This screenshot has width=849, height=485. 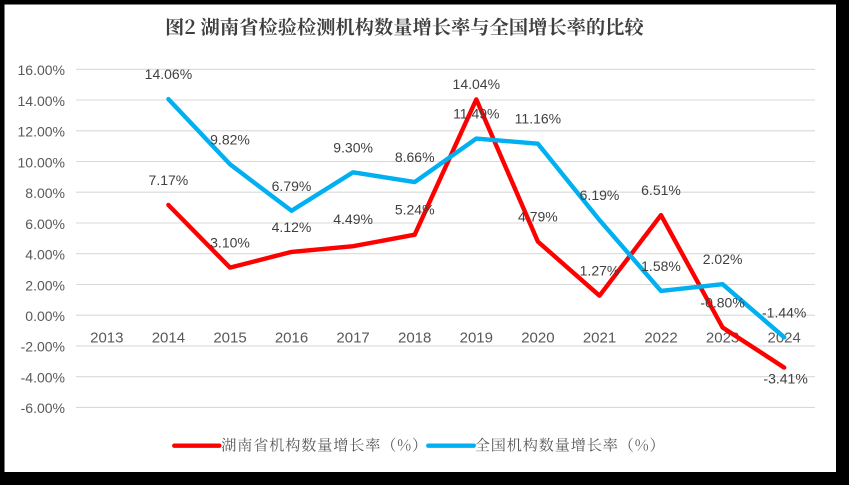 I want to click on svg-text: 12.00%, so click(x=41, y=132).